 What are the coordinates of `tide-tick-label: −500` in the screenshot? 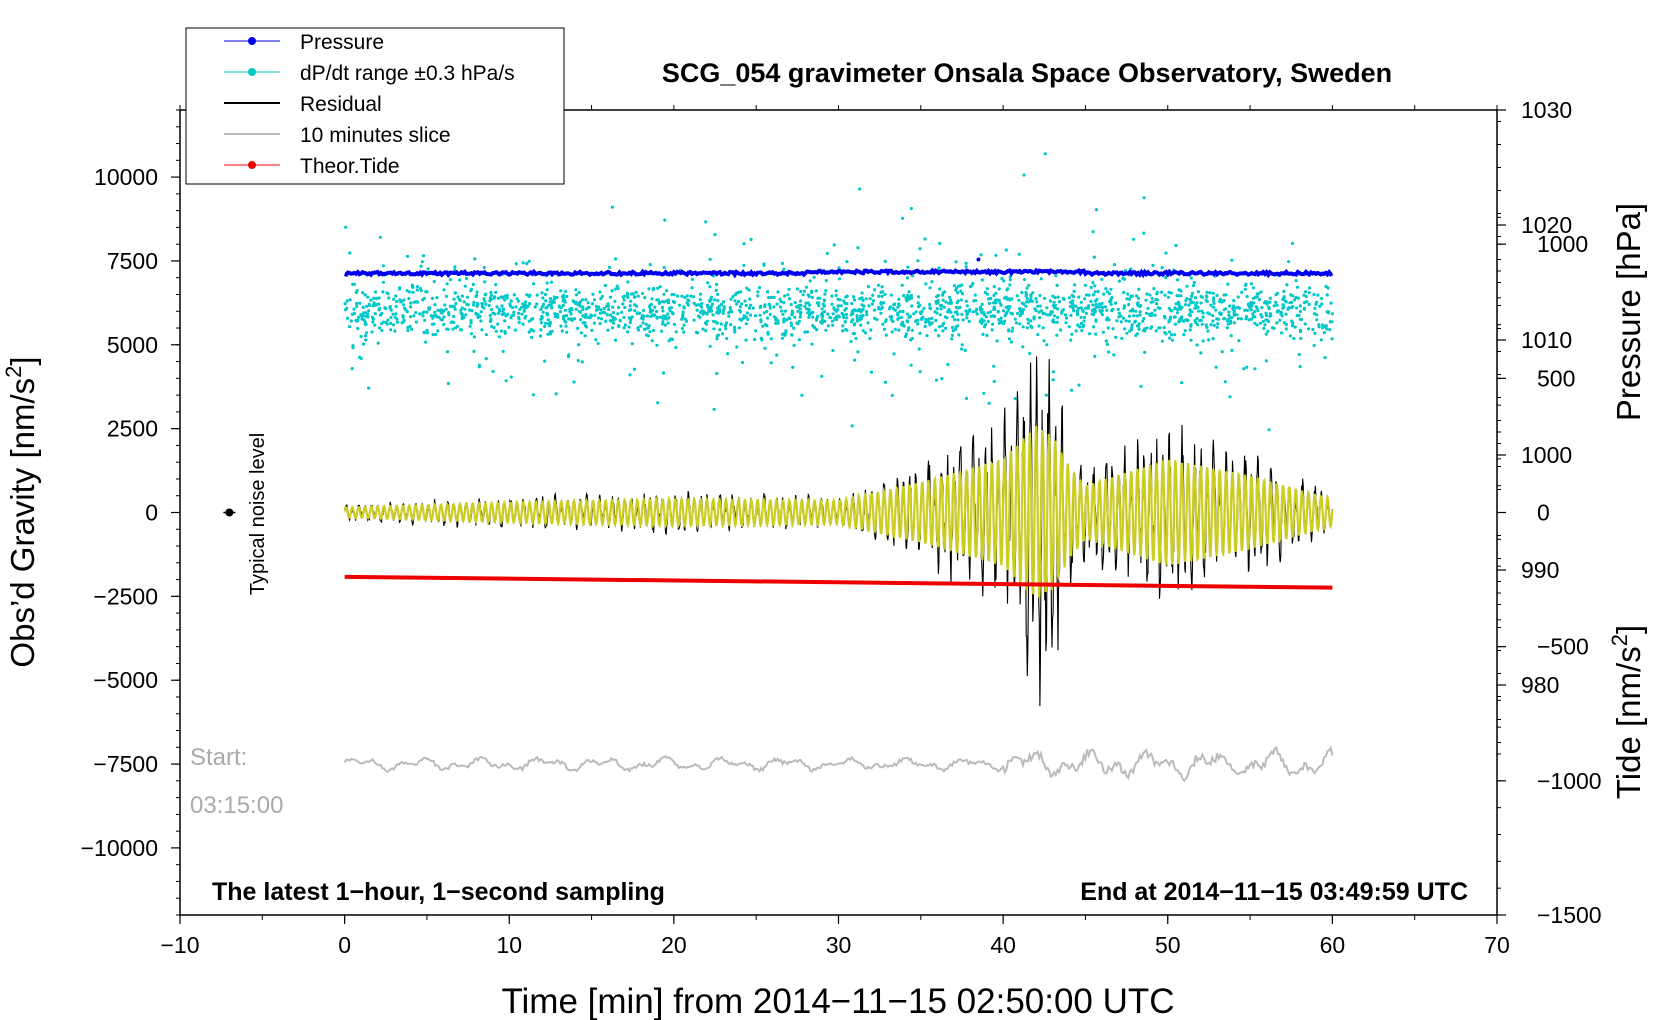 It's located at (1563, 647).